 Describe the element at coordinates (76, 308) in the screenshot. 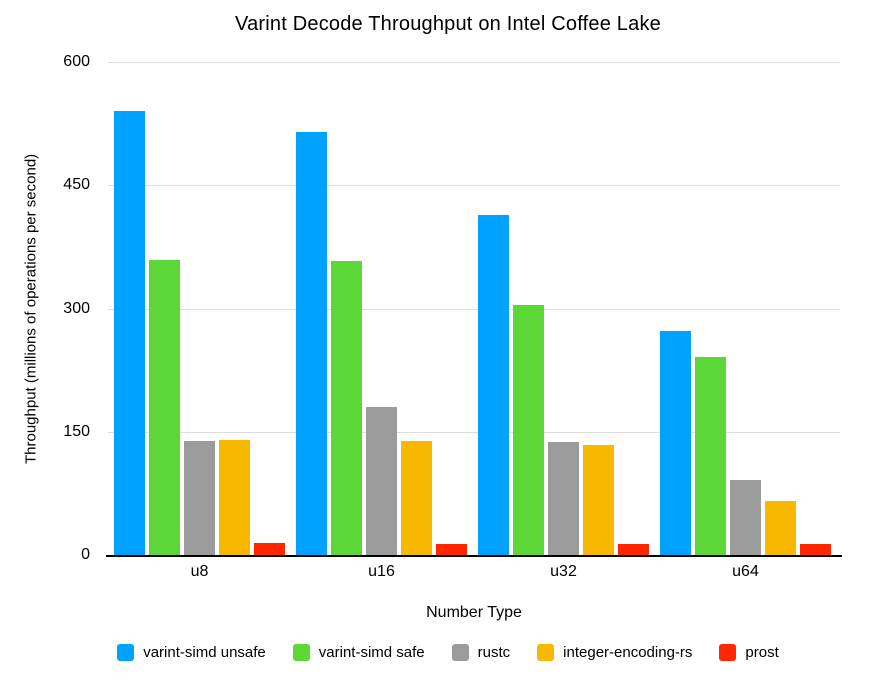

I see `y-tick-label-300: 300` at that location.